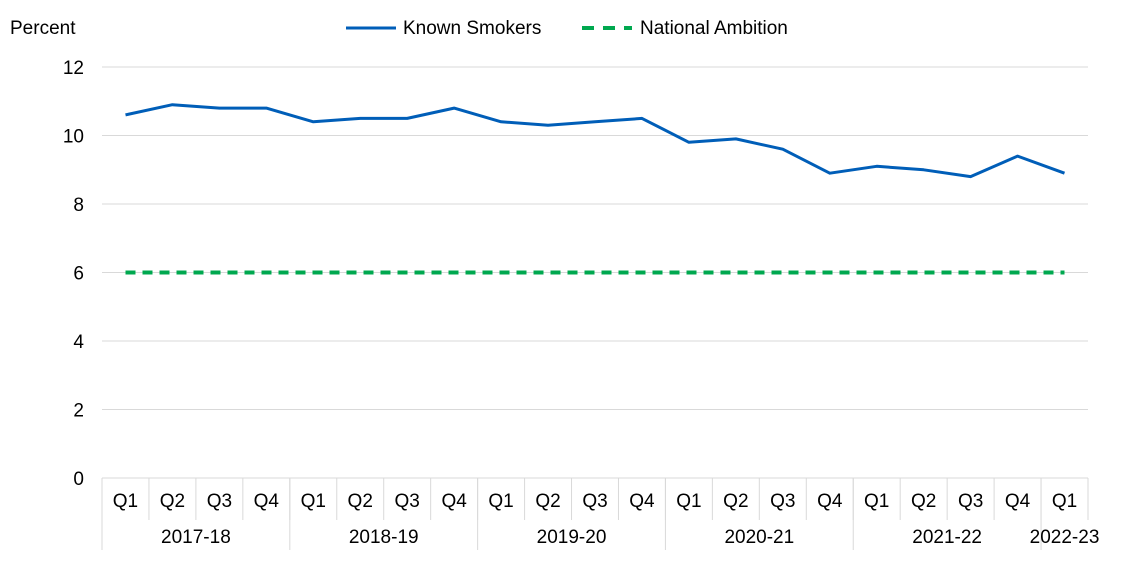 This screenshot has width=1136, height=585. I want to click on legend: Known Smokers National Ambition, so click(567, 28).